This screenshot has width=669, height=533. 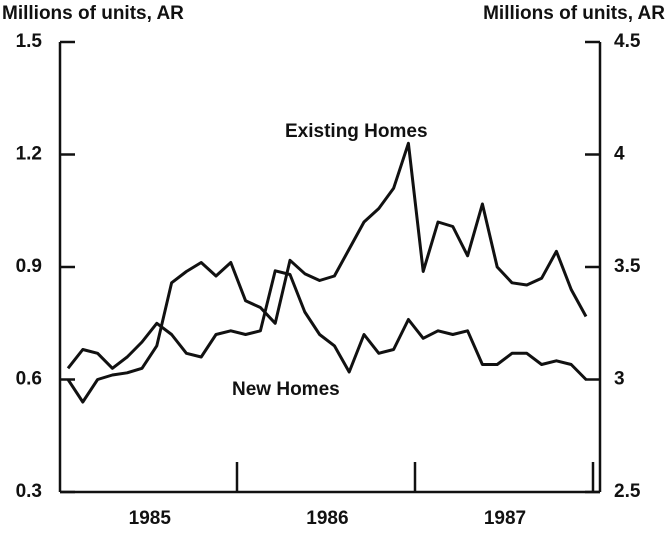 I want to click on y-tick-label: 1.2, so click(x=29, y=154).